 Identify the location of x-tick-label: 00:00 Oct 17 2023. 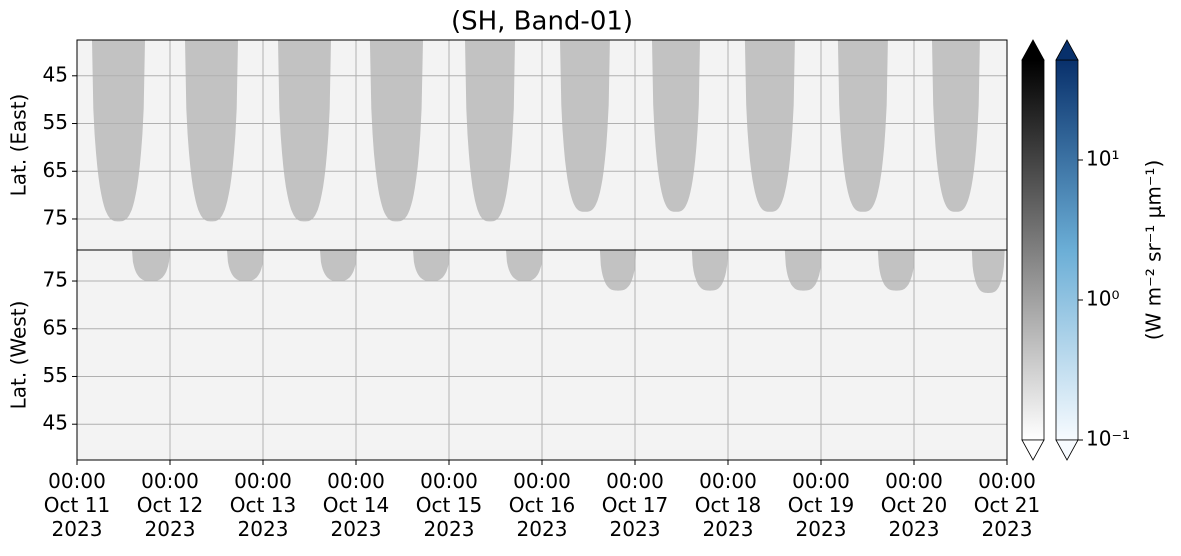
(635, 505).